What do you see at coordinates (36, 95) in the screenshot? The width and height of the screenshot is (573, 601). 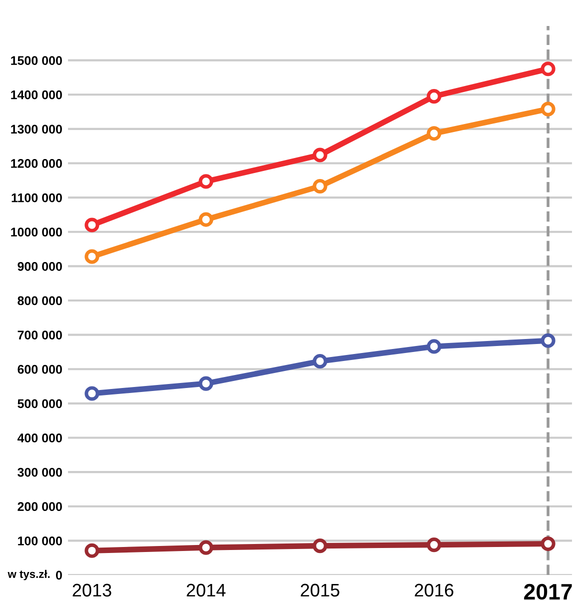 I see `y-tick-label: 1400 000` at bounding box center [36, 95].